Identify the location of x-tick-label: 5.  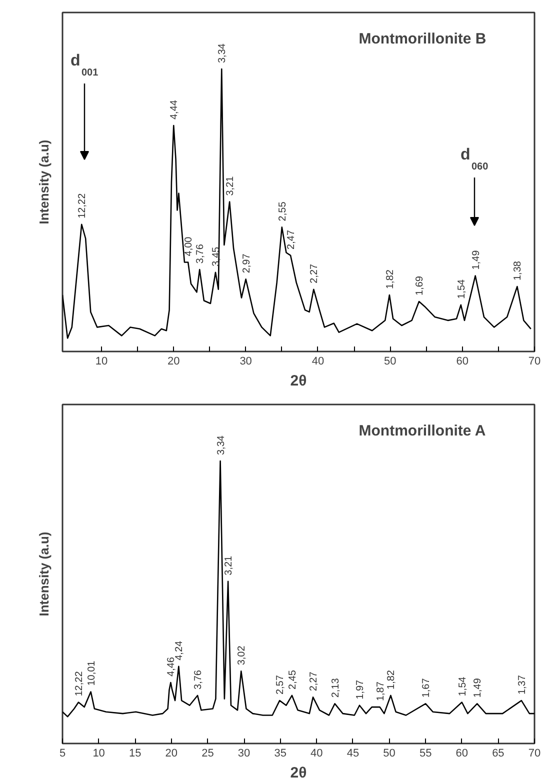
(62, 754).